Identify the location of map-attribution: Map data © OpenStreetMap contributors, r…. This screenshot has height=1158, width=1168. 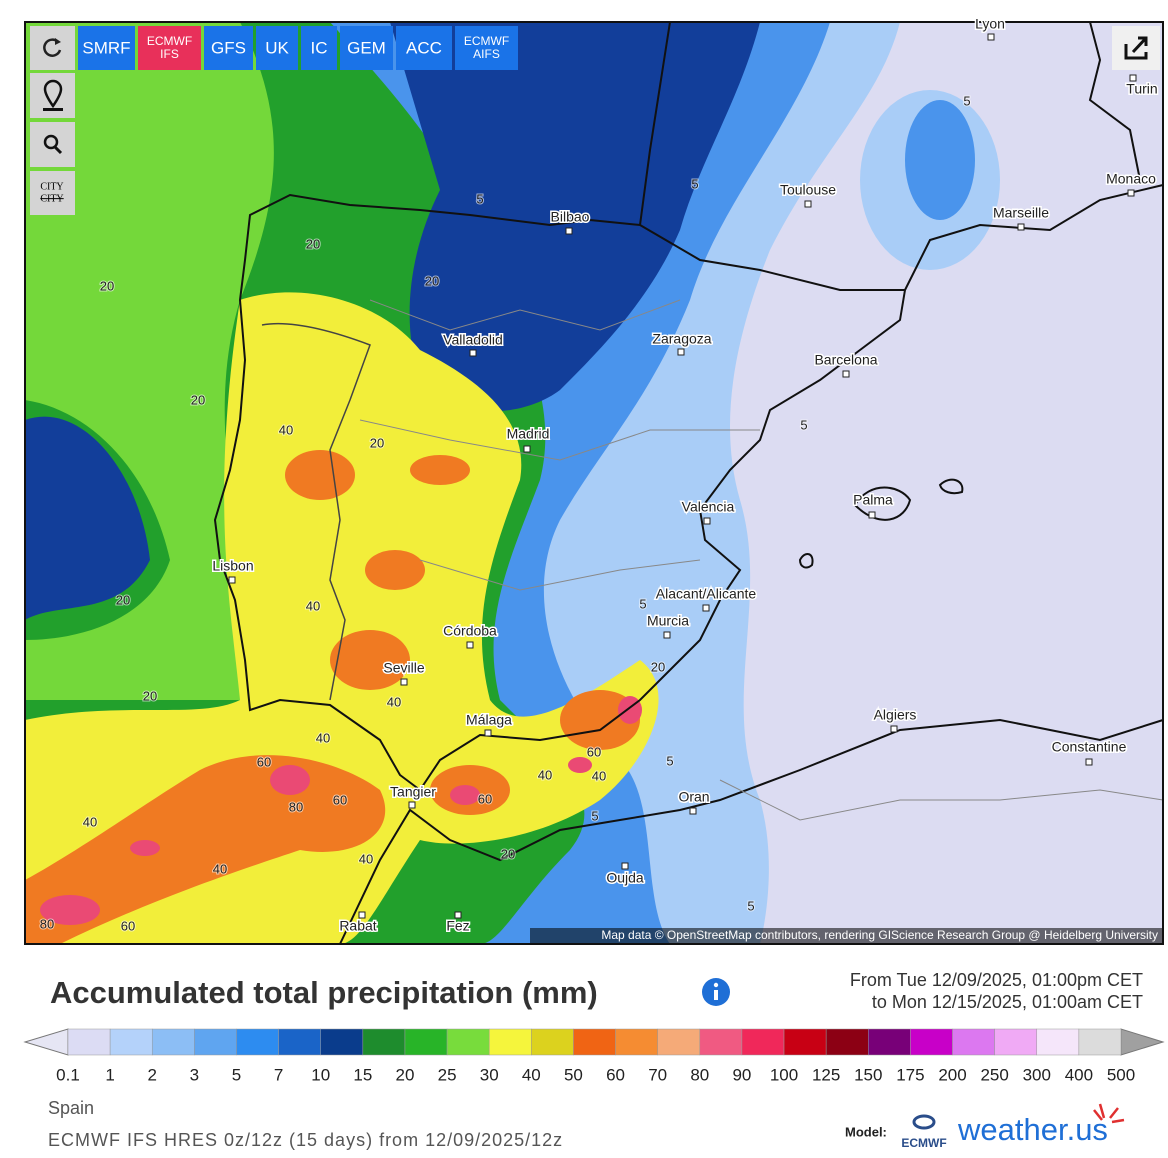
(879, 935).